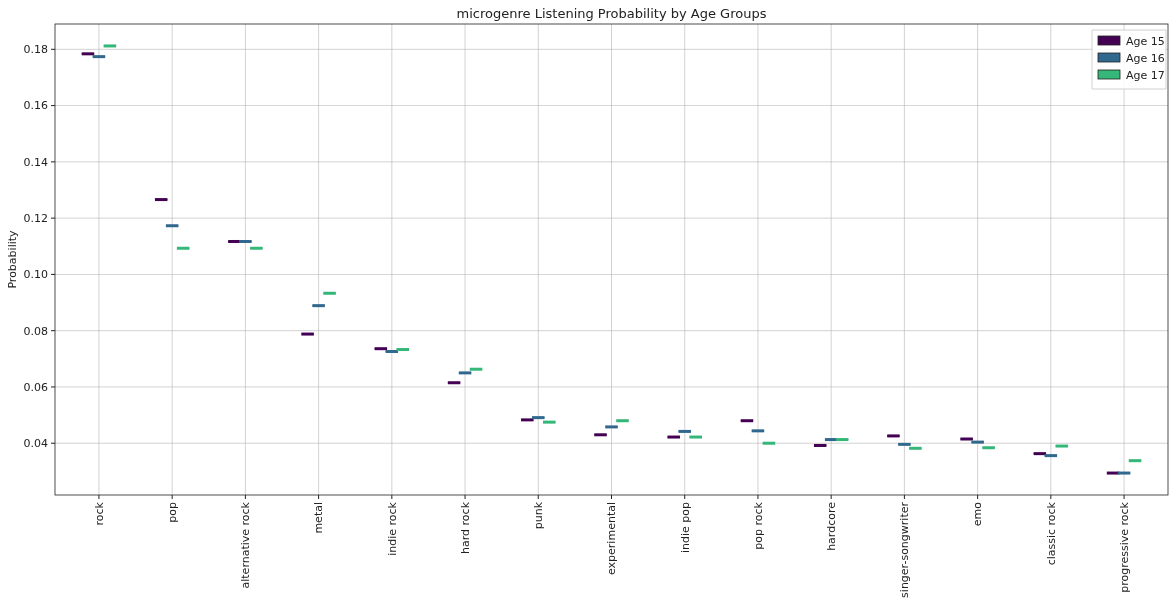  I want to click on x-tick-label: singer-songwriter, so click(905, 549).